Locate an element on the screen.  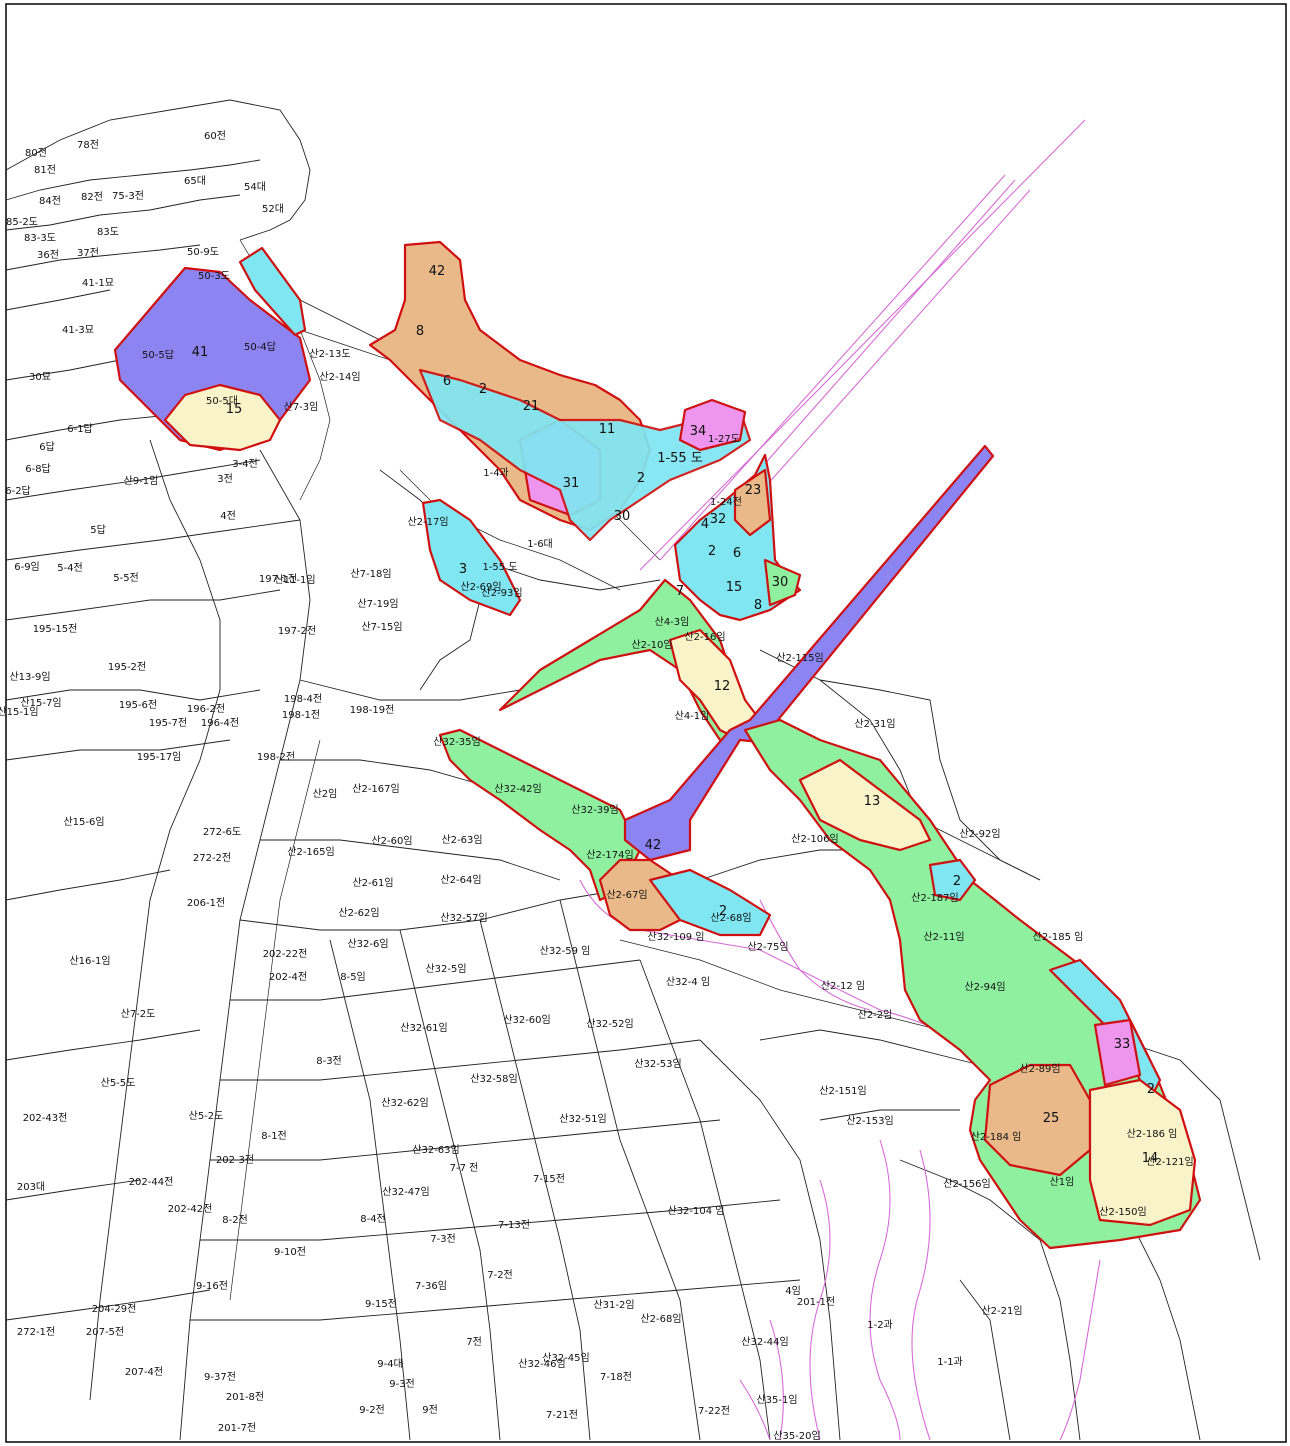
parcel-label: 37전 is located at coordinates (88, 253).